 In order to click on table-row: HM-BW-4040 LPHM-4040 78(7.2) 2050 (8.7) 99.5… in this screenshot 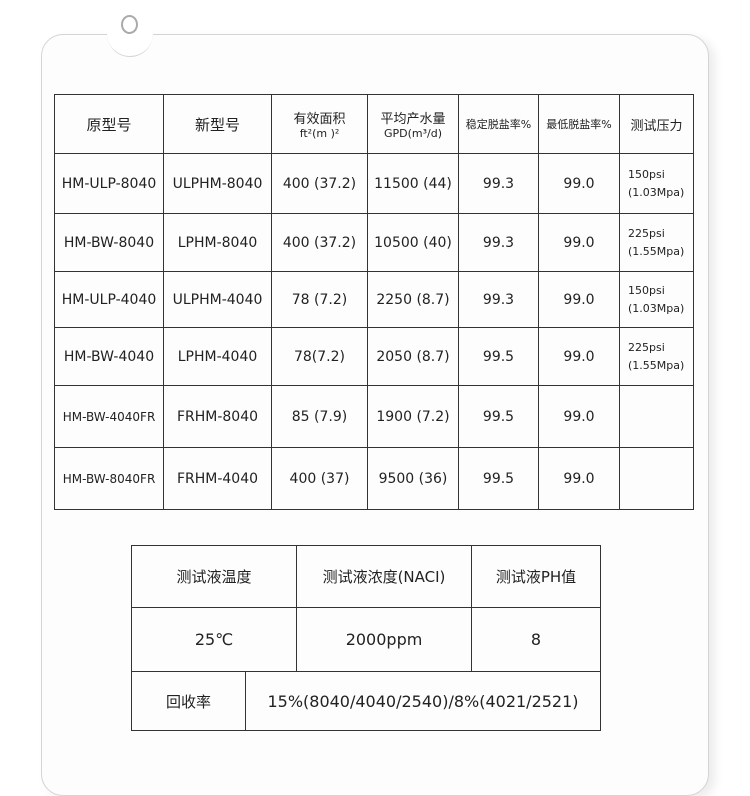, I will do `click(374, 356)`.